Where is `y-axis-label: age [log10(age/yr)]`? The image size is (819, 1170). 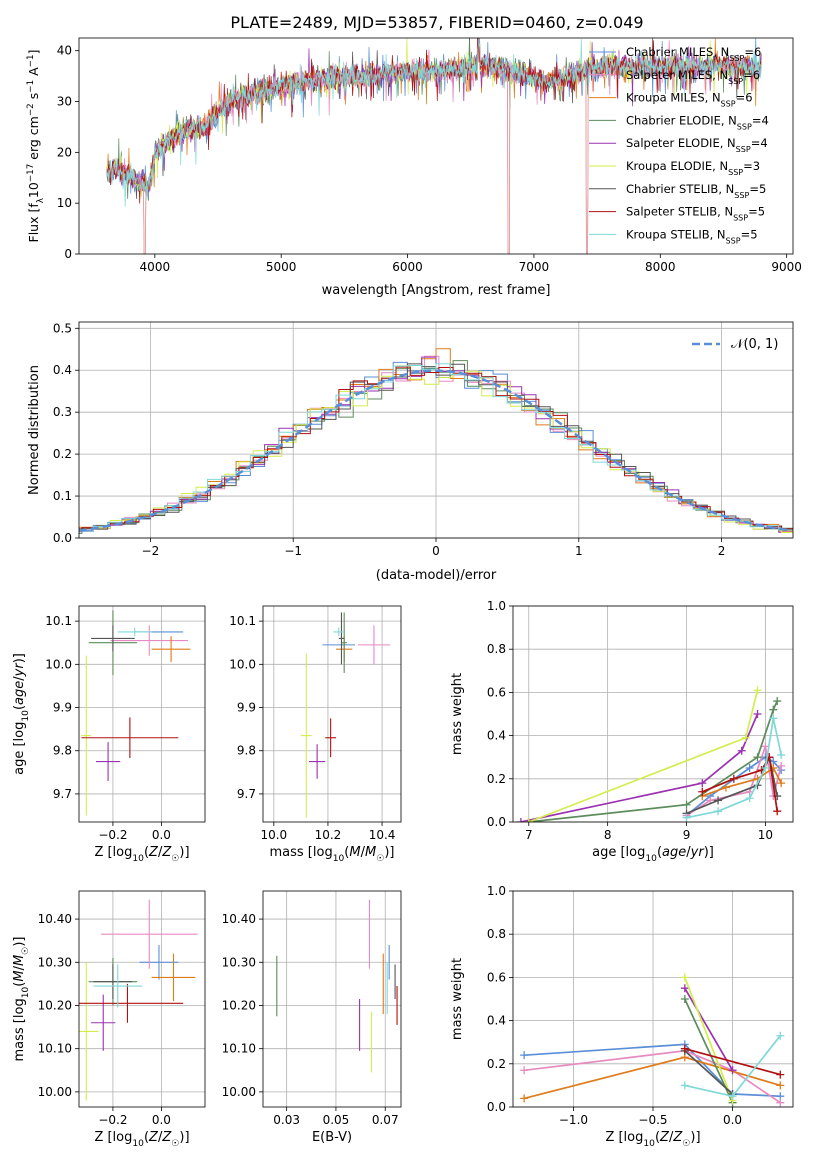 y-axis-label: age [log10(age/yr)] is located at coordinates (21, 714).